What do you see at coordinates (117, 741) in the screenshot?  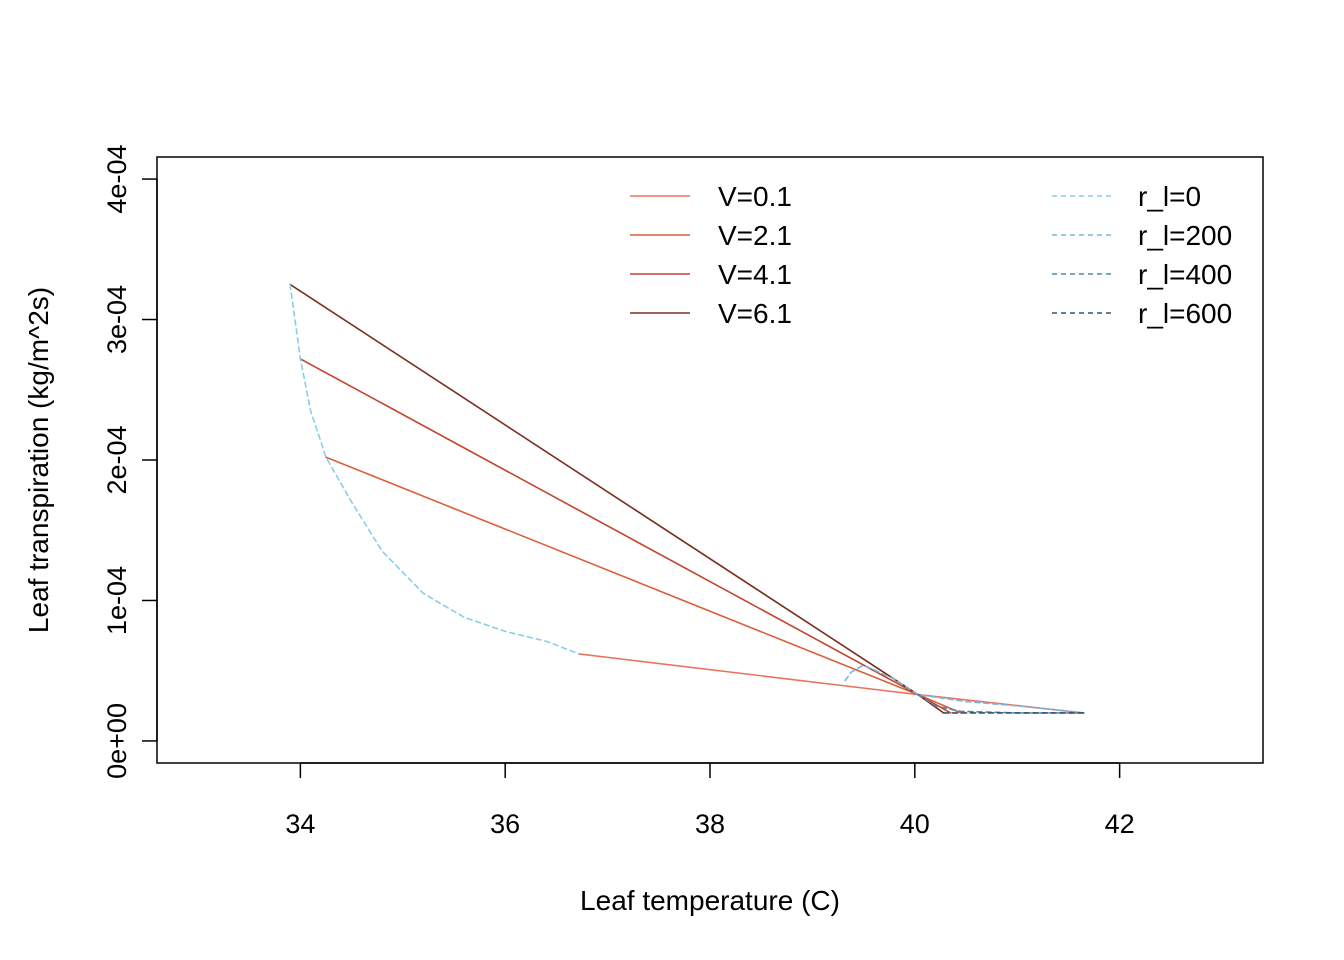 I see `y-tick-label: 0e+00` at bounding box center [117, 741].